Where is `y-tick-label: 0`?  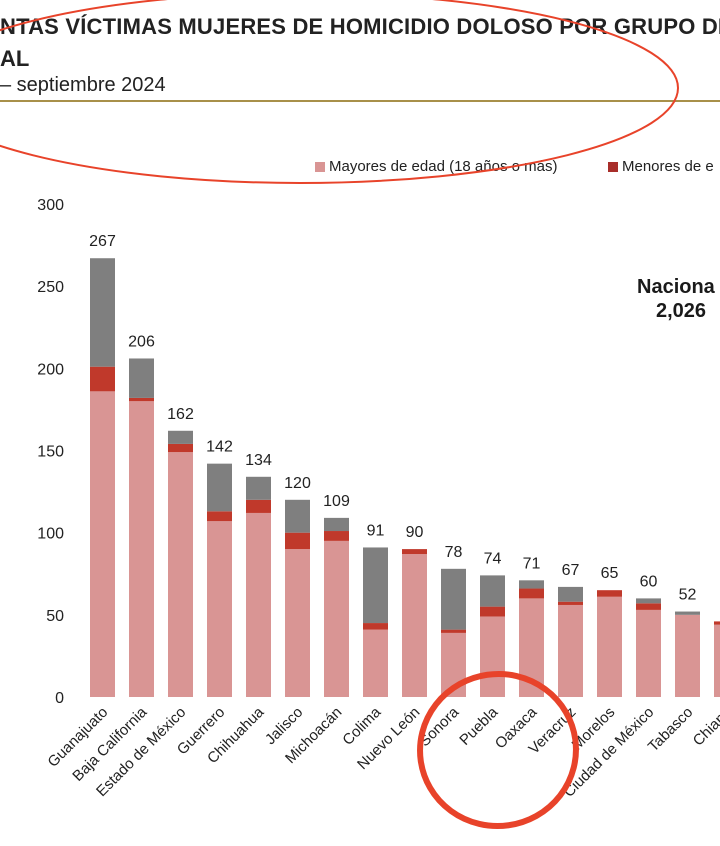
y-tick-label: 0 is located at coordinates (59, 698).